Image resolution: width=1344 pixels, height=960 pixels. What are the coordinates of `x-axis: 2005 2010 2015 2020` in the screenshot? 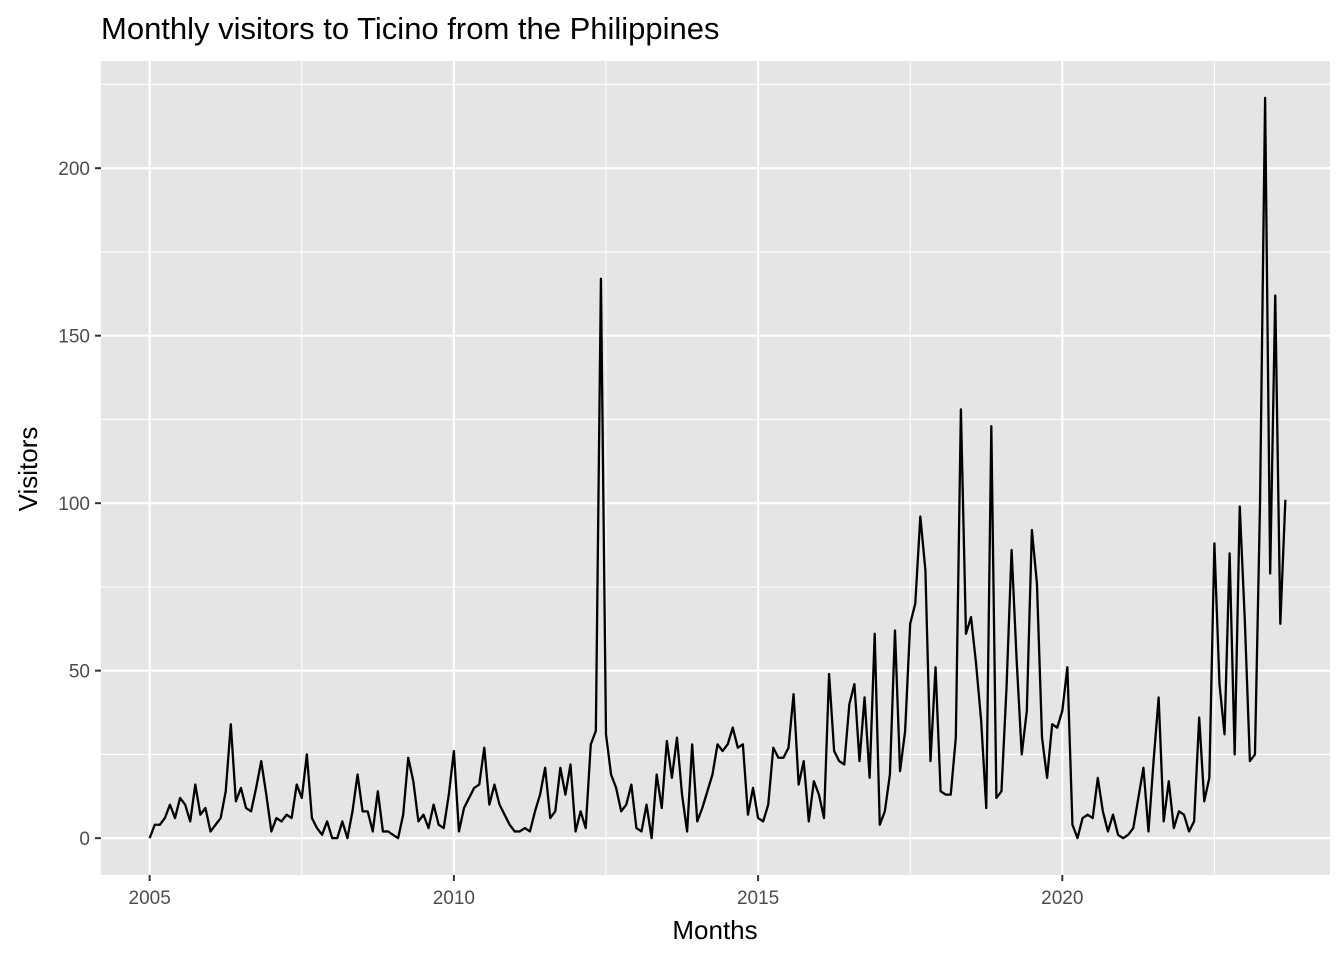 It's located at (606, 892).